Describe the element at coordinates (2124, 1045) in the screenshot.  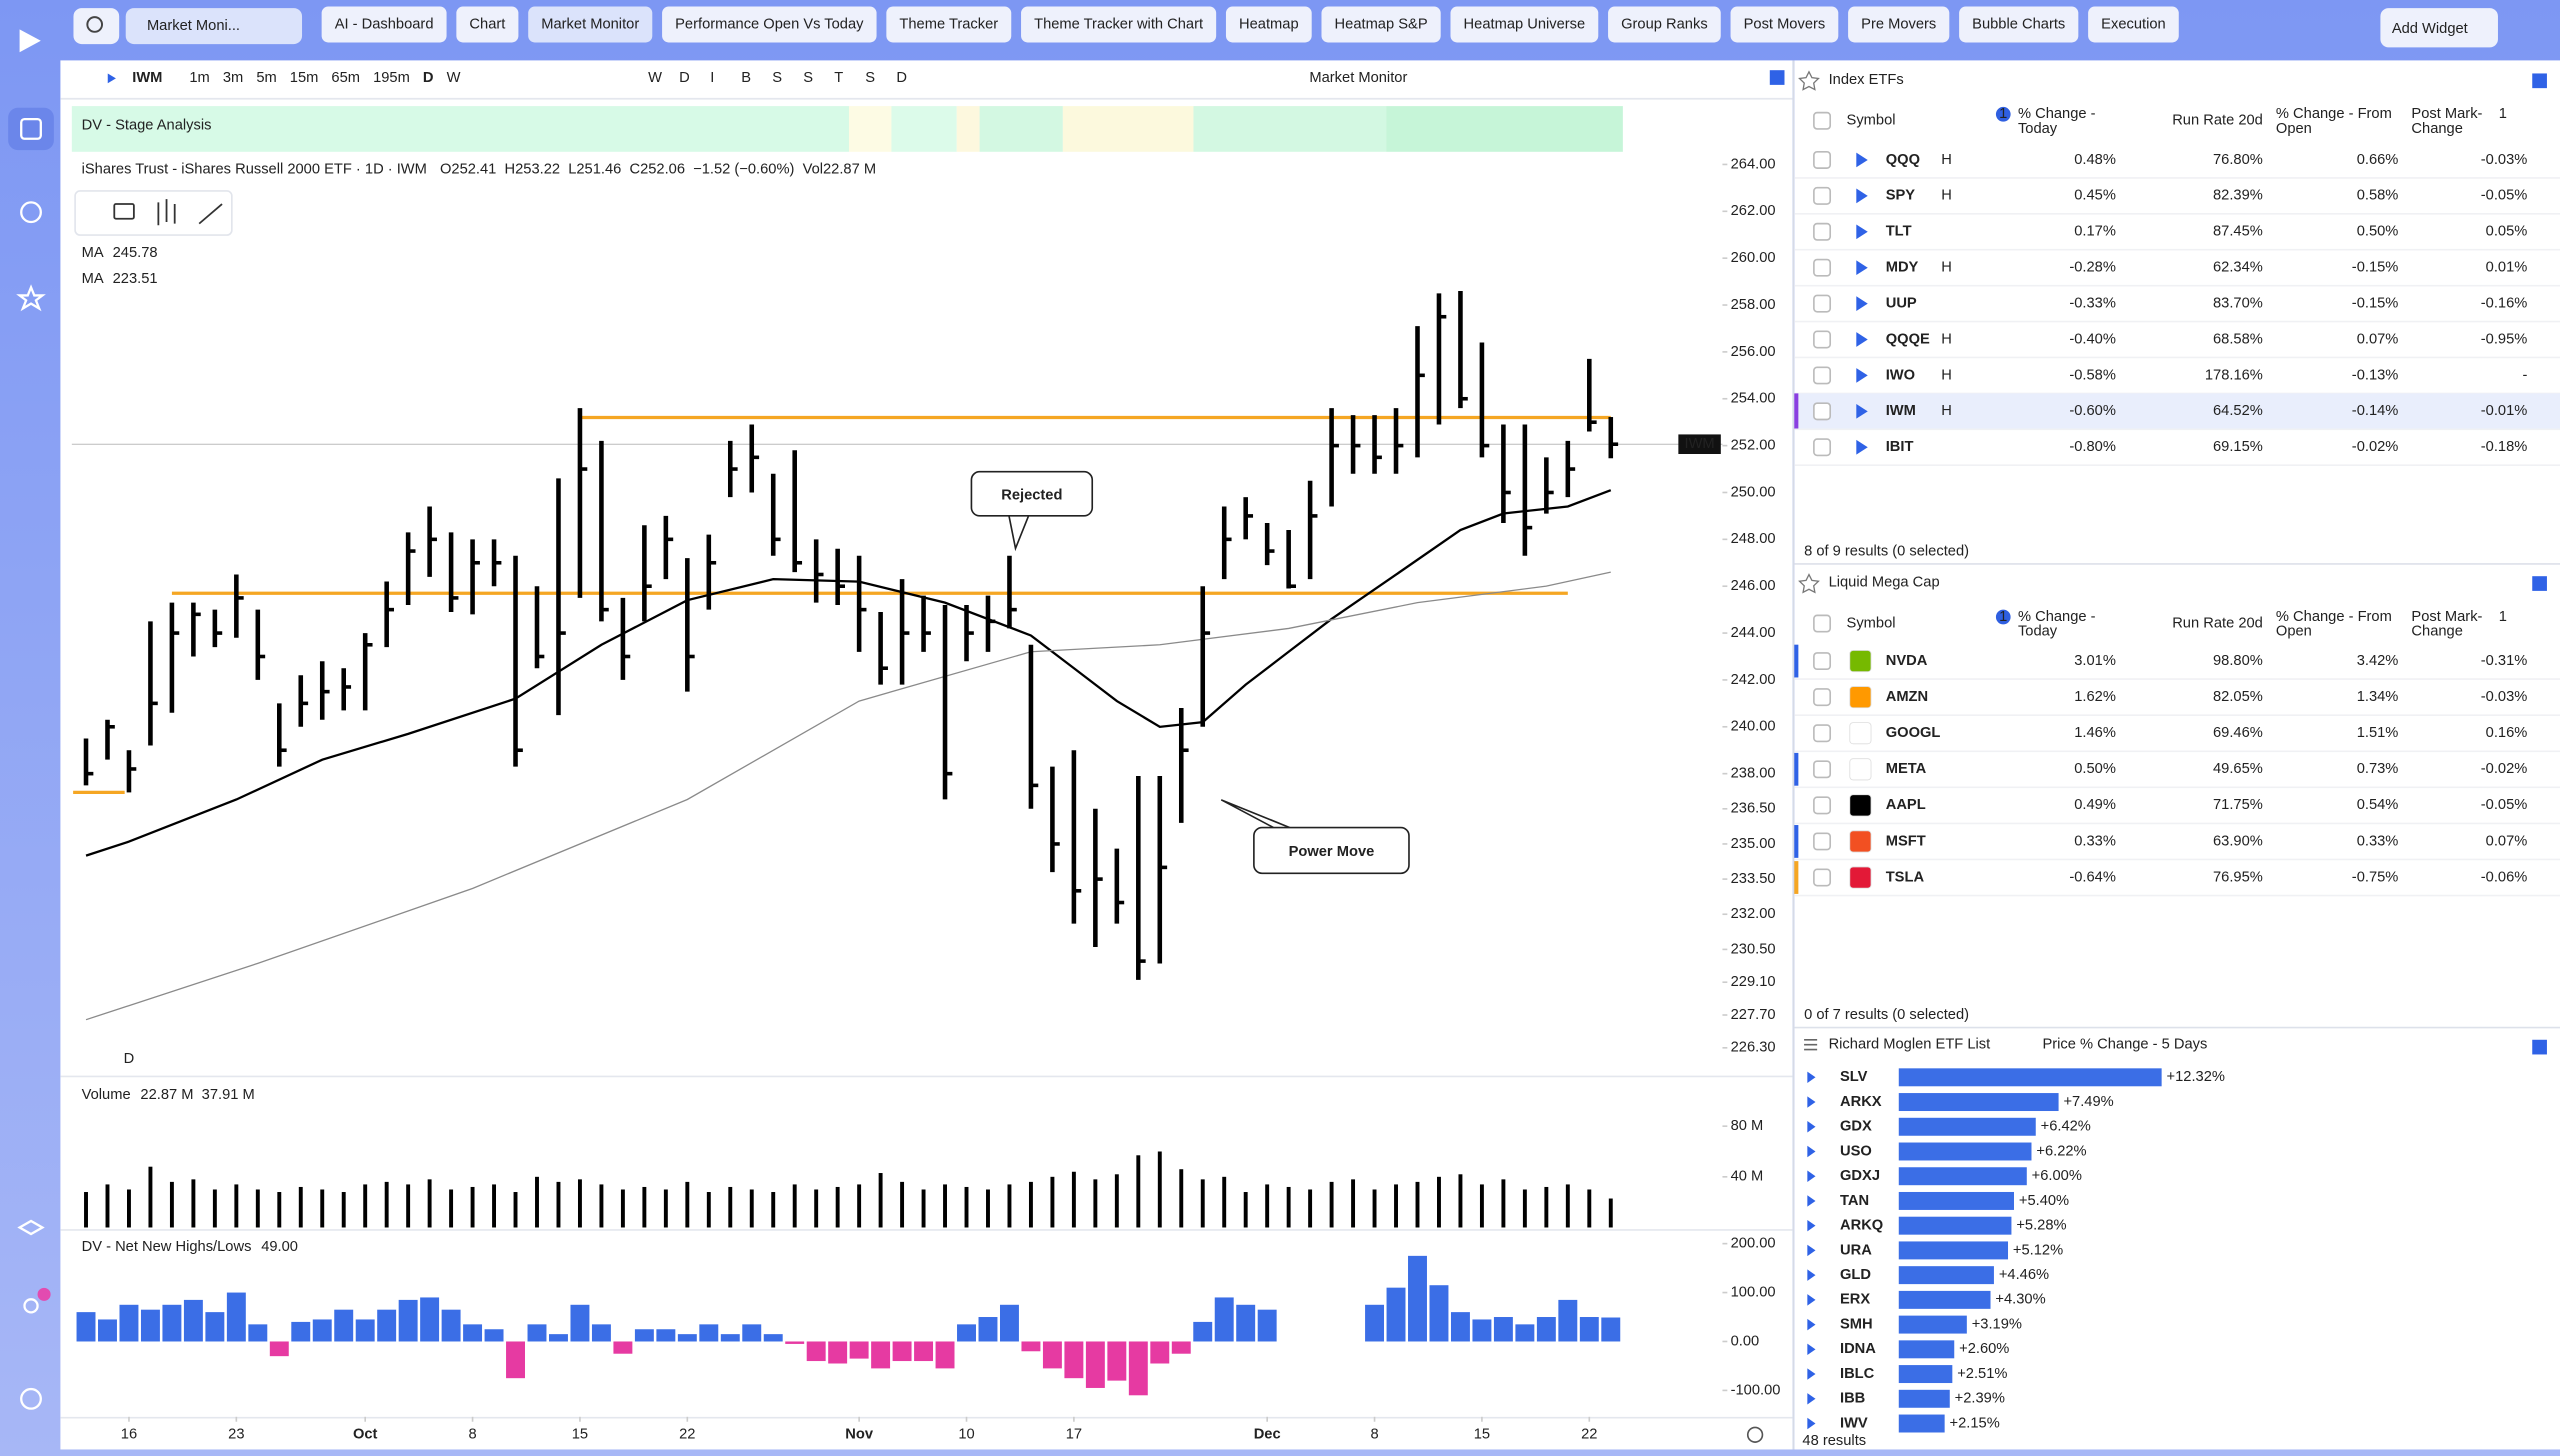
I see `sort-field: Price % Change - 5 Days` at that location.